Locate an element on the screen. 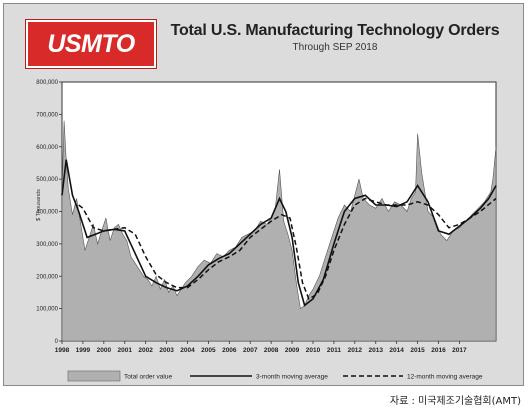  x-tick-label: 2015 is located at coordinates (417, 350).